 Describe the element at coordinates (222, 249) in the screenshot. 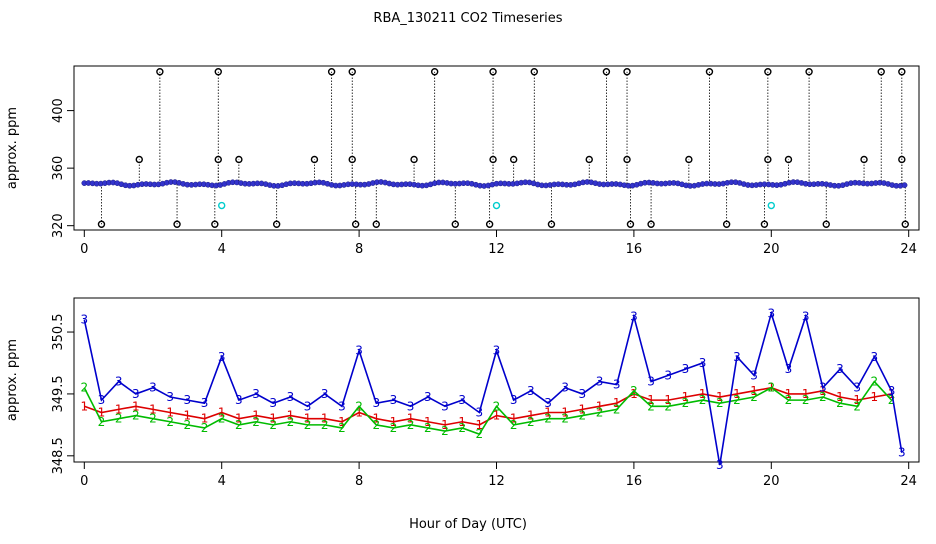

I see `x-tick-label: 4` at that location.